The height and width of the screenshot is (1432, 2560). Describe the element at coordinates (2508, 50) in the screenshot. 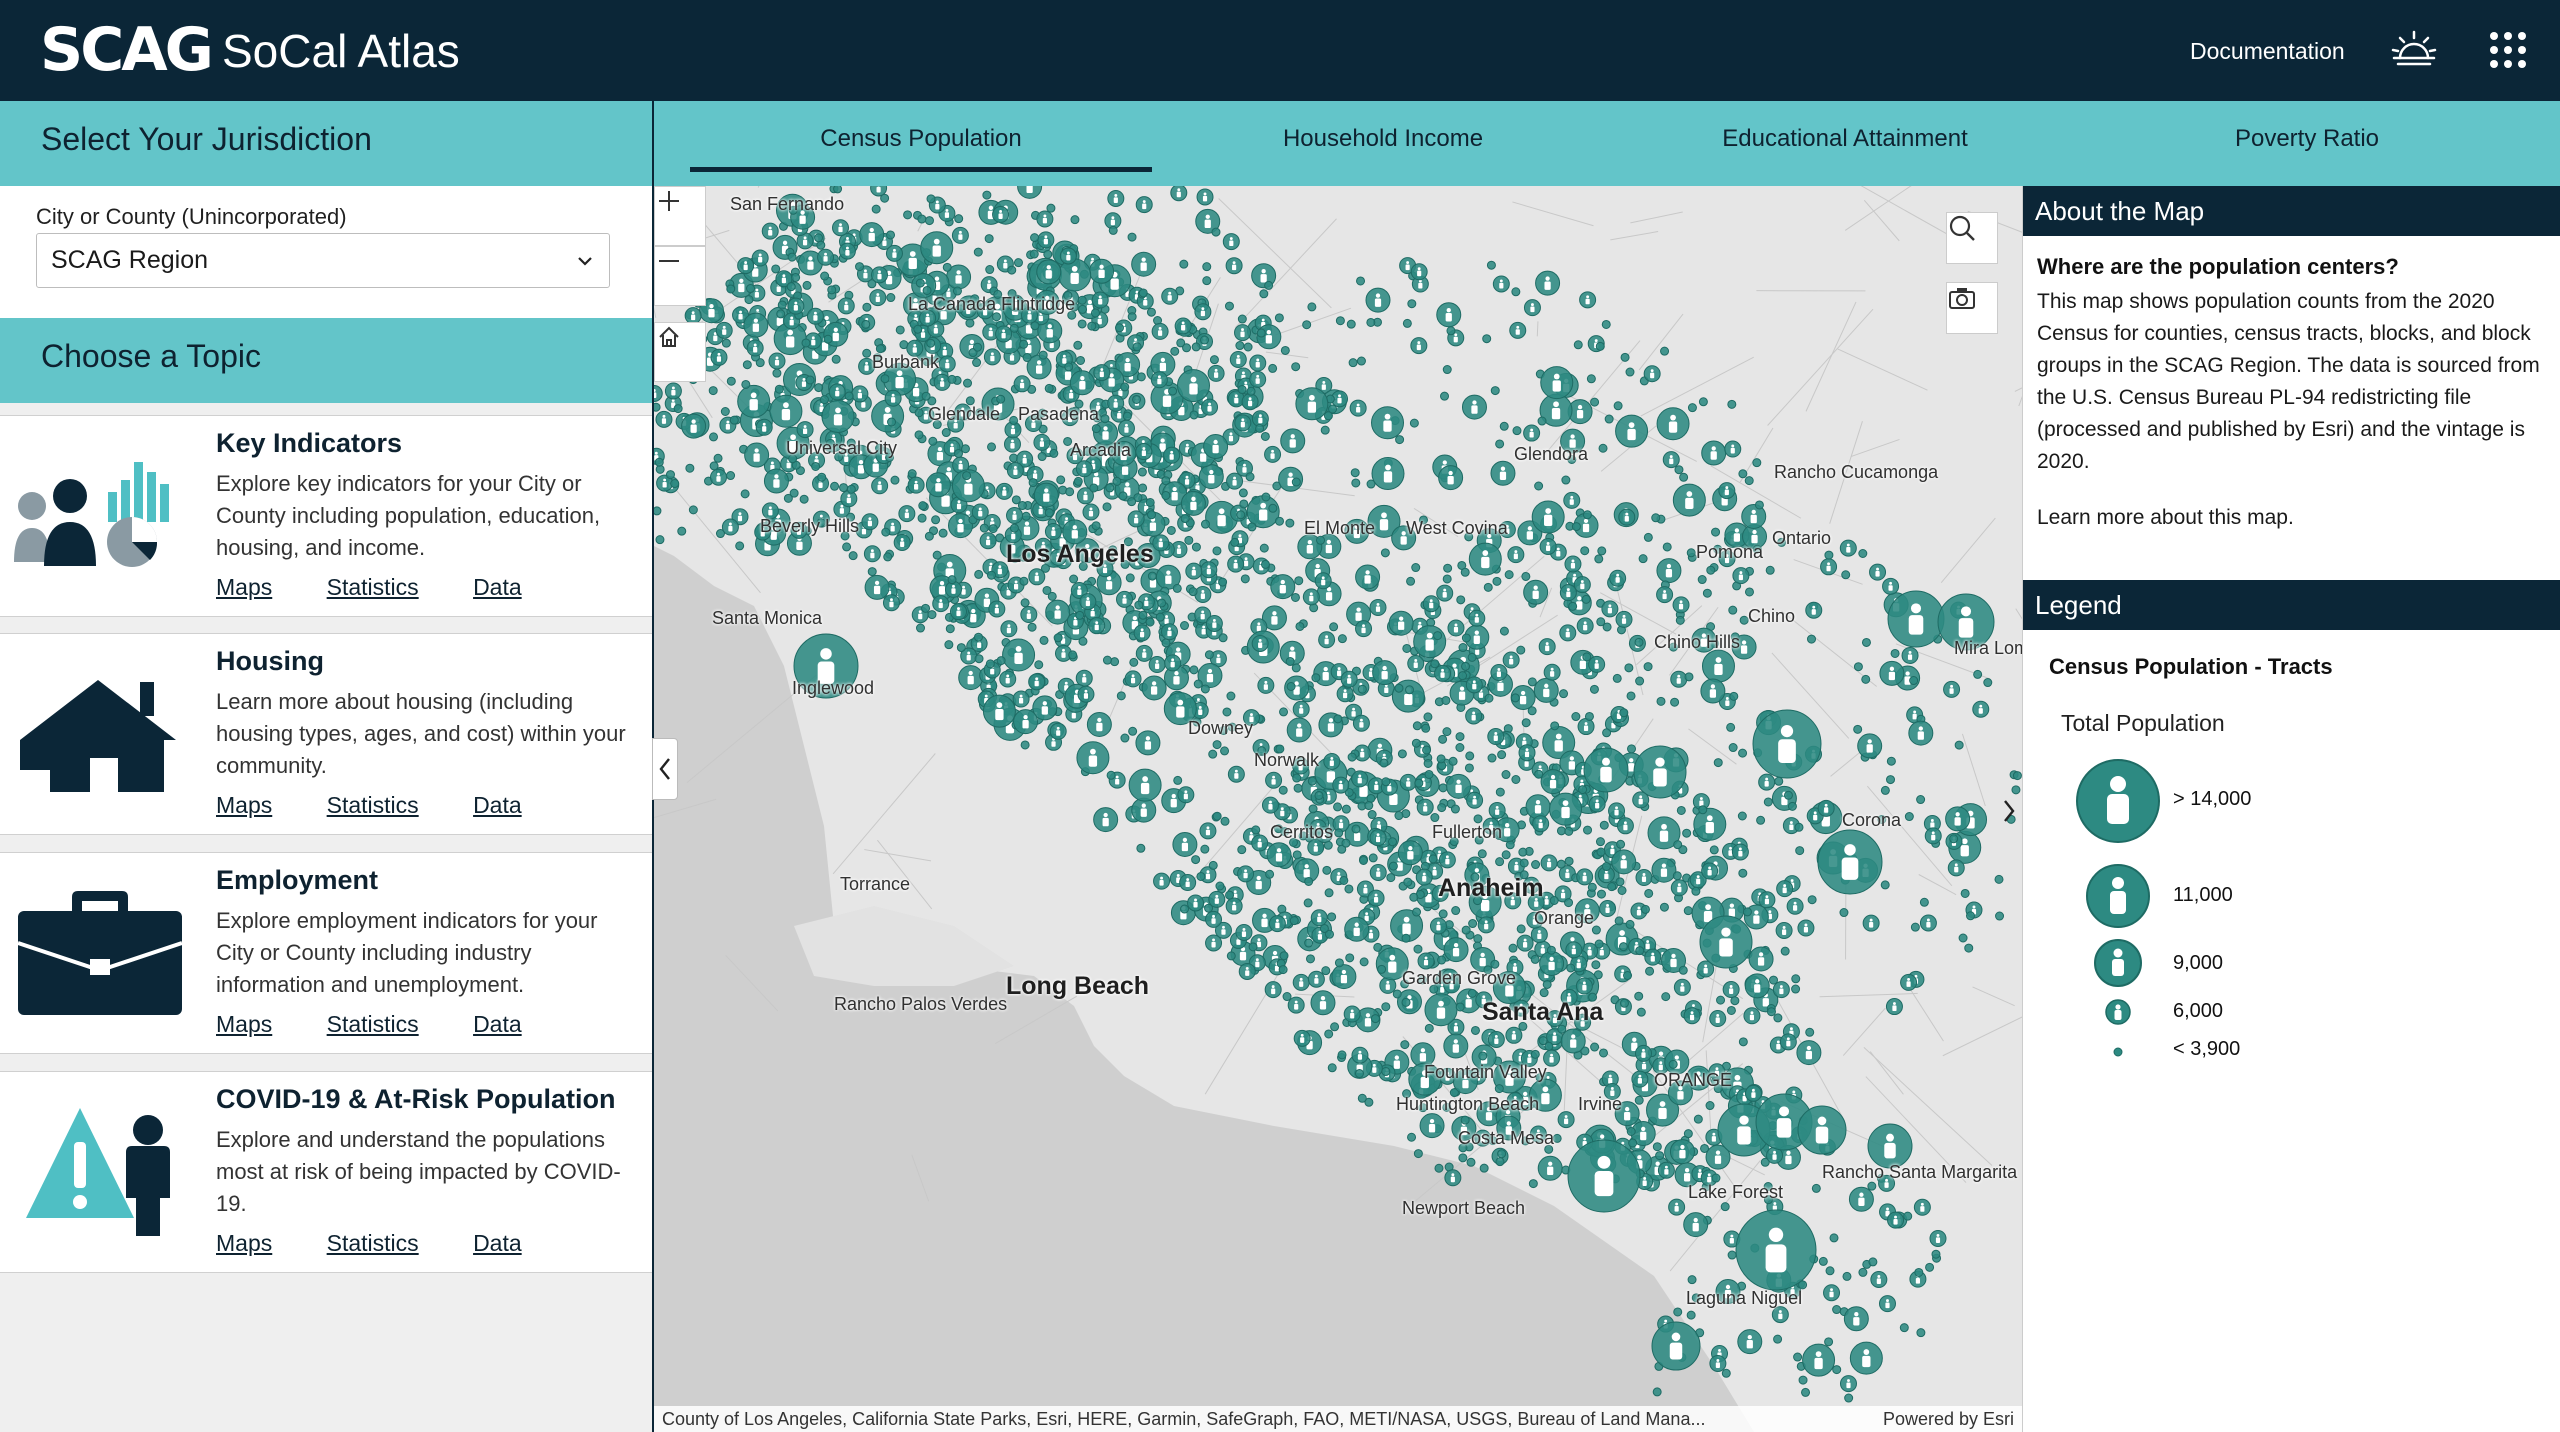

I see `apps-grid-icon` at that location.